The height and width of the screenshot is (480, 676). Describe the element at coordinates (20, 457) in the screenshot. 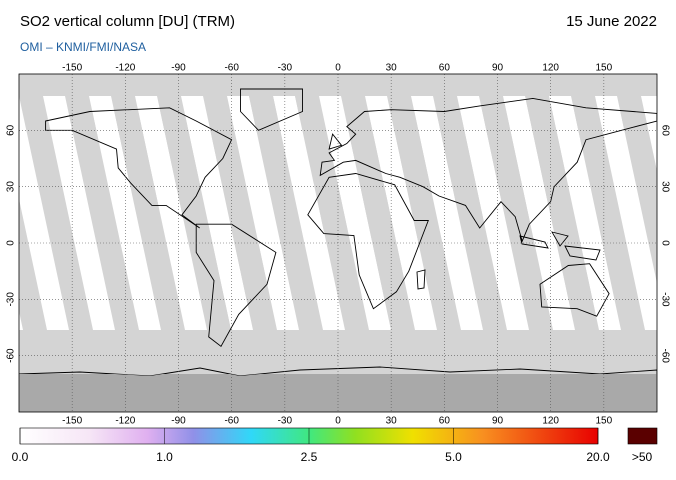

I see `colorbar-label: 0.0` at that location.